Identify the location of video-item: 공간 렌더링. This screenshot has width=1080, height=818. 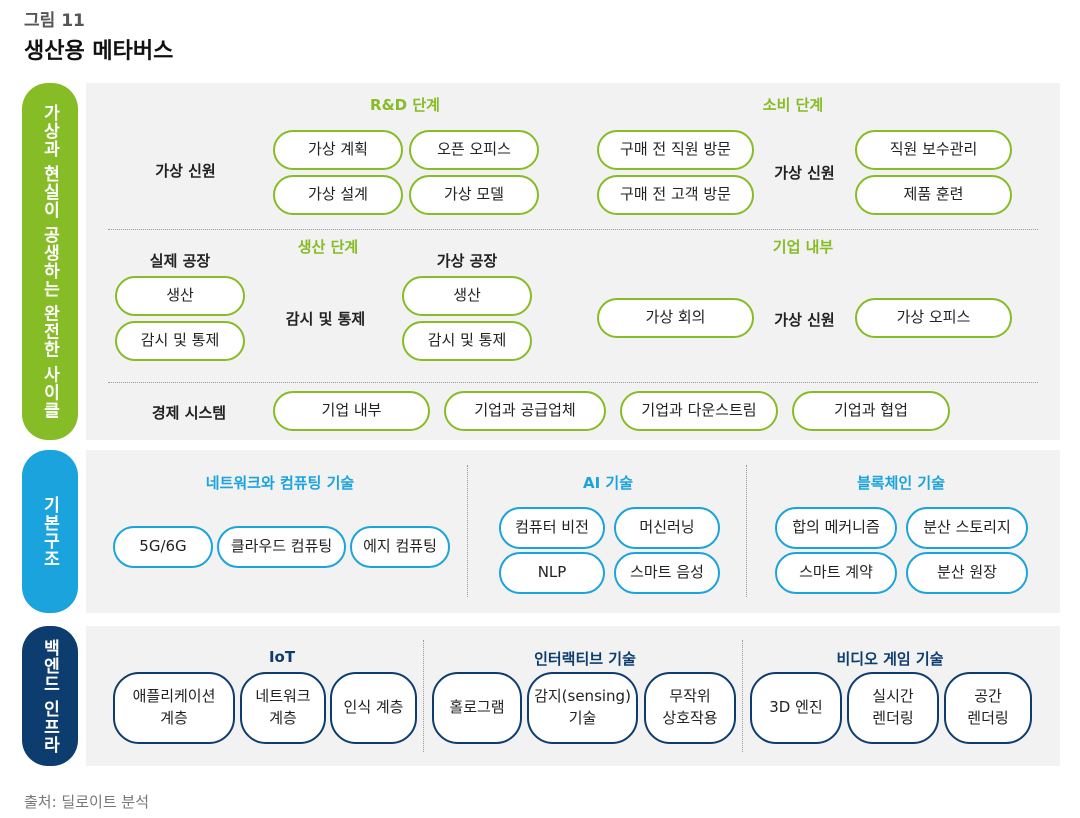
(988, 708).